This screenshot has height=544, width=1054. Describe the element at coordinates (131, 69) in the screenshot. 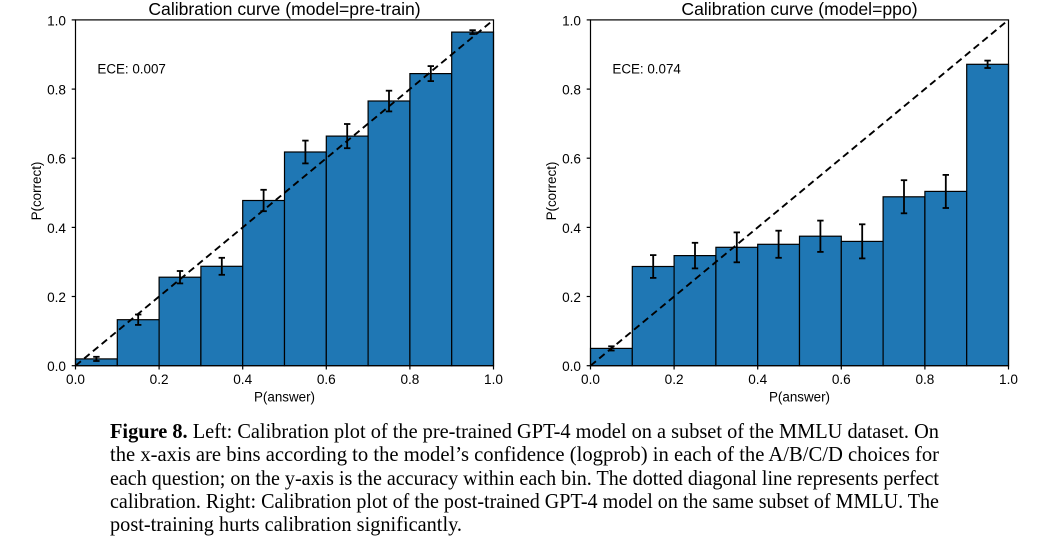

I see `svg-text: ECE: 0.007` at that location.